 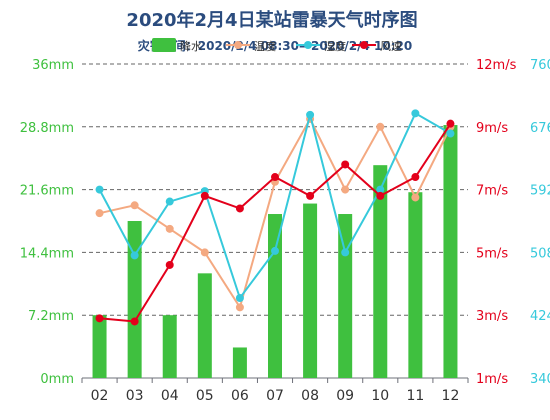 I want to click on precip-tick-label: 14.4mm, so click(x=47, y=253).